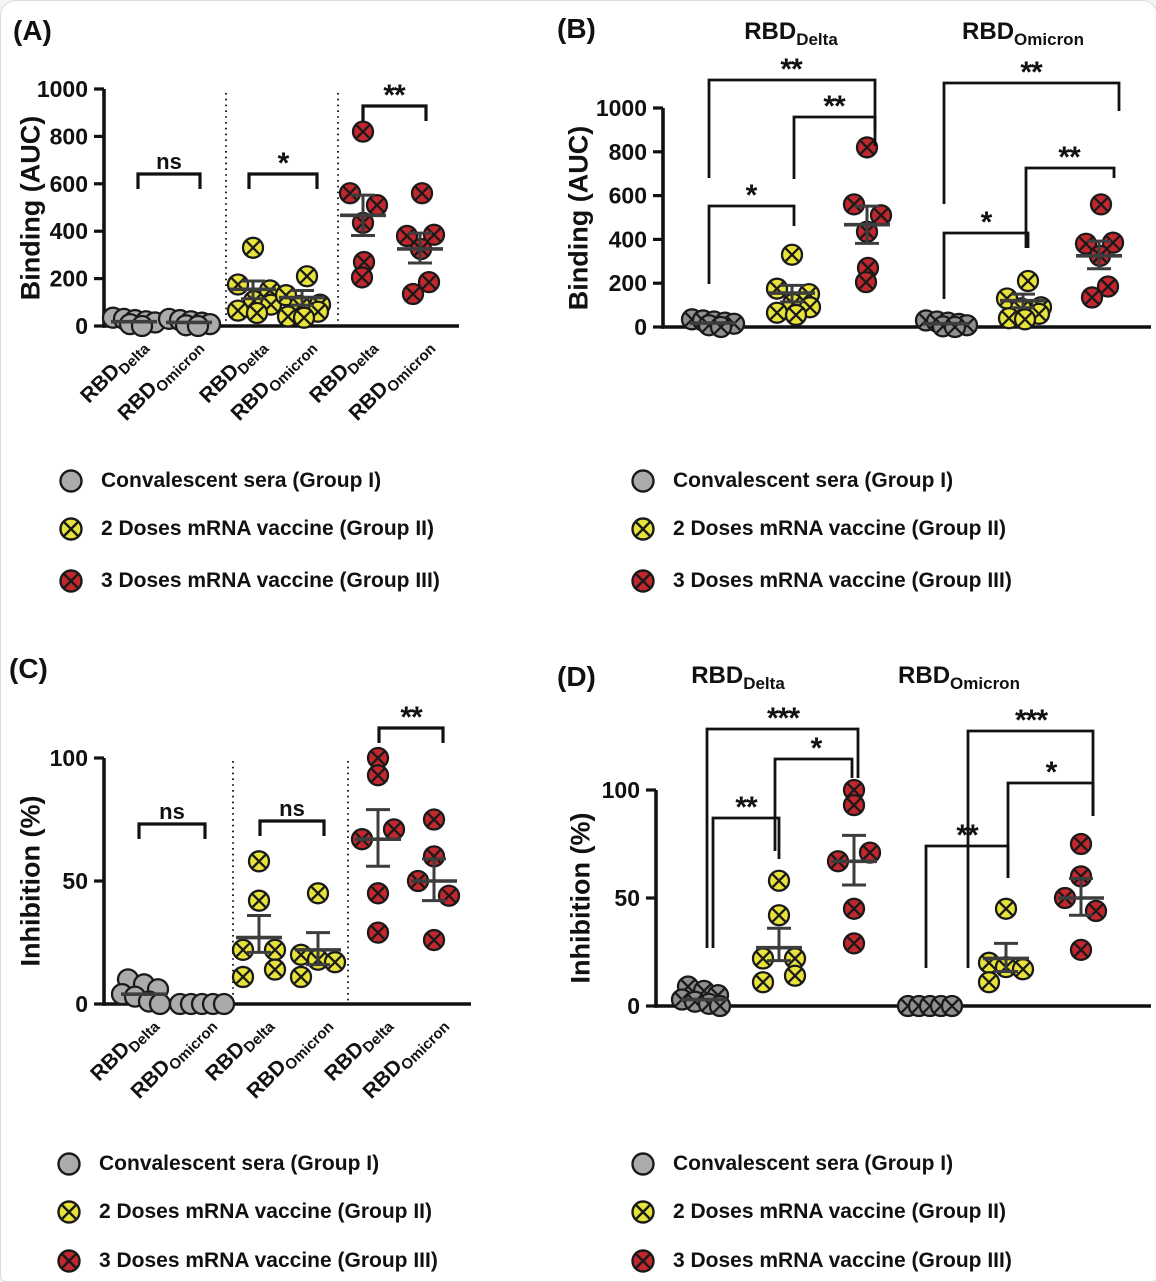 Image resolution: width=1156 pixels, height=1282 pixels. What do you see at coordinates (69, 279) in the screenshot?
I see `y-tick-label: 200` at bounding box center [69, 279].